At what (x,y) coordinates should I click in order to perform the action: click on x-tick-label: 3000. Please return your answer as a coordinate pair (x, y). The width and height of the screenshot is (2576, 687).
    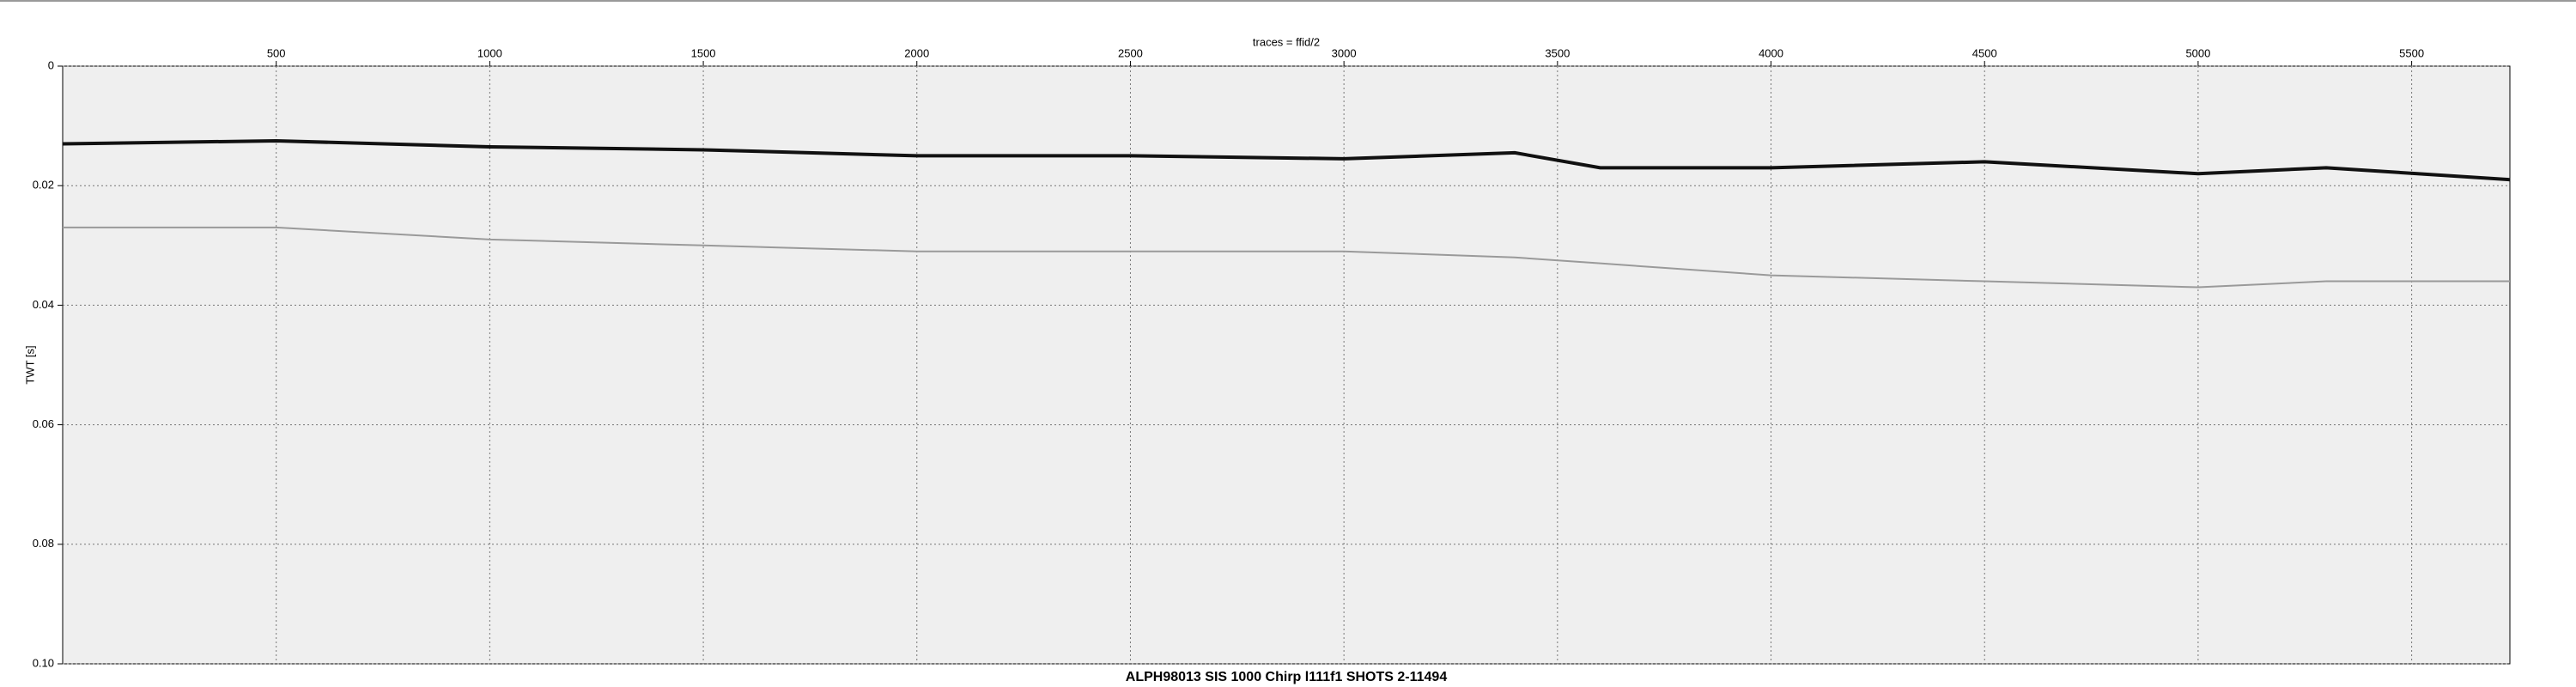
    Looking at the image, I should click on (1345, 52).